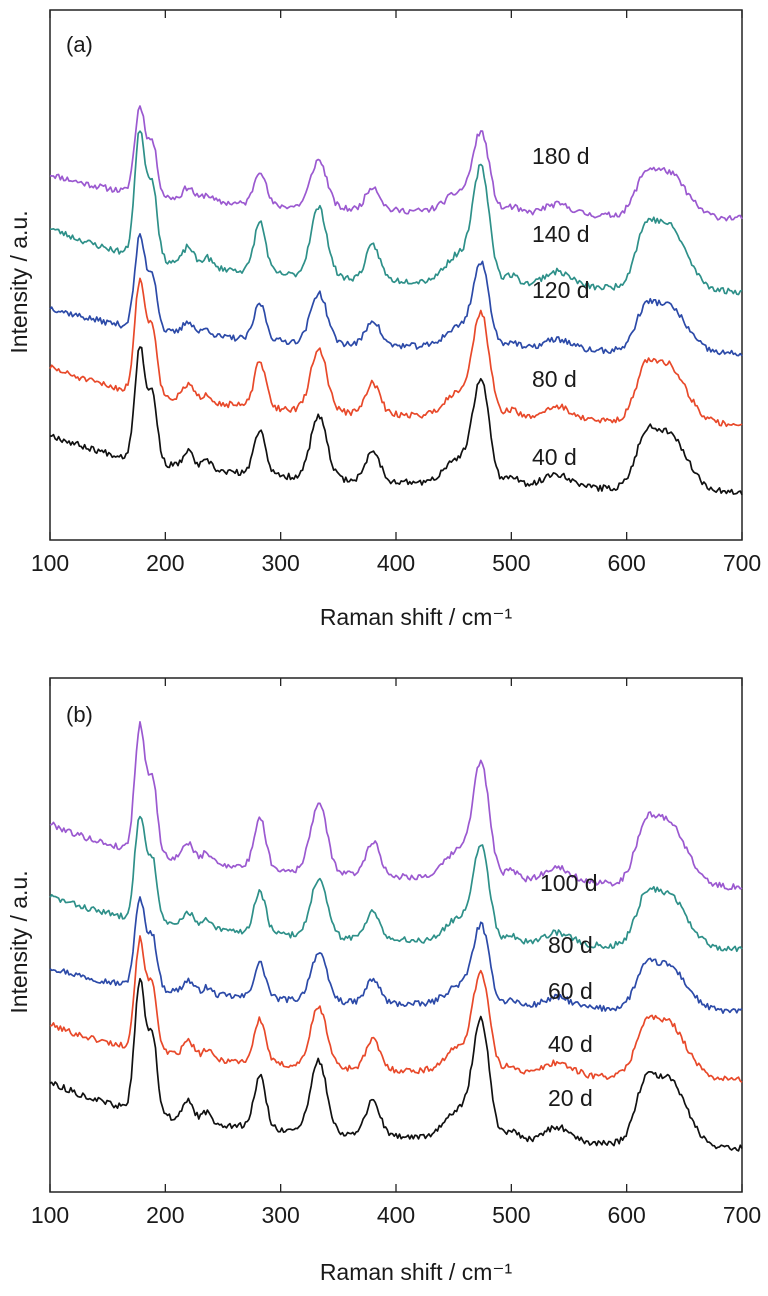 Image resolution: width=768 pixels, height=1296 pixels. I want to click on series-line-120d, so click(396, 295).